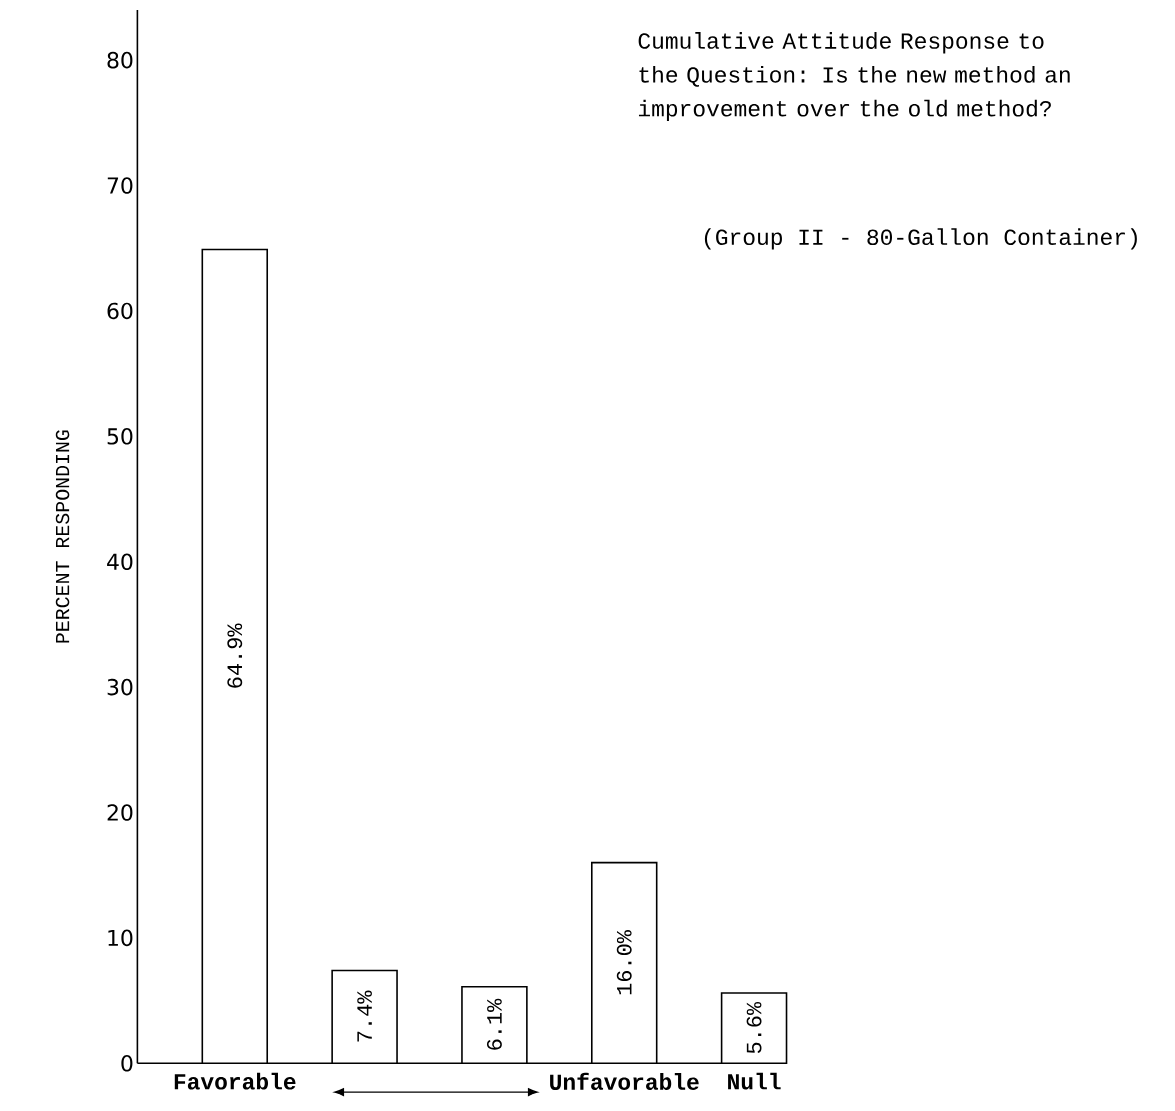  I want to click on y-tick-label: 30, so click(120, 687).